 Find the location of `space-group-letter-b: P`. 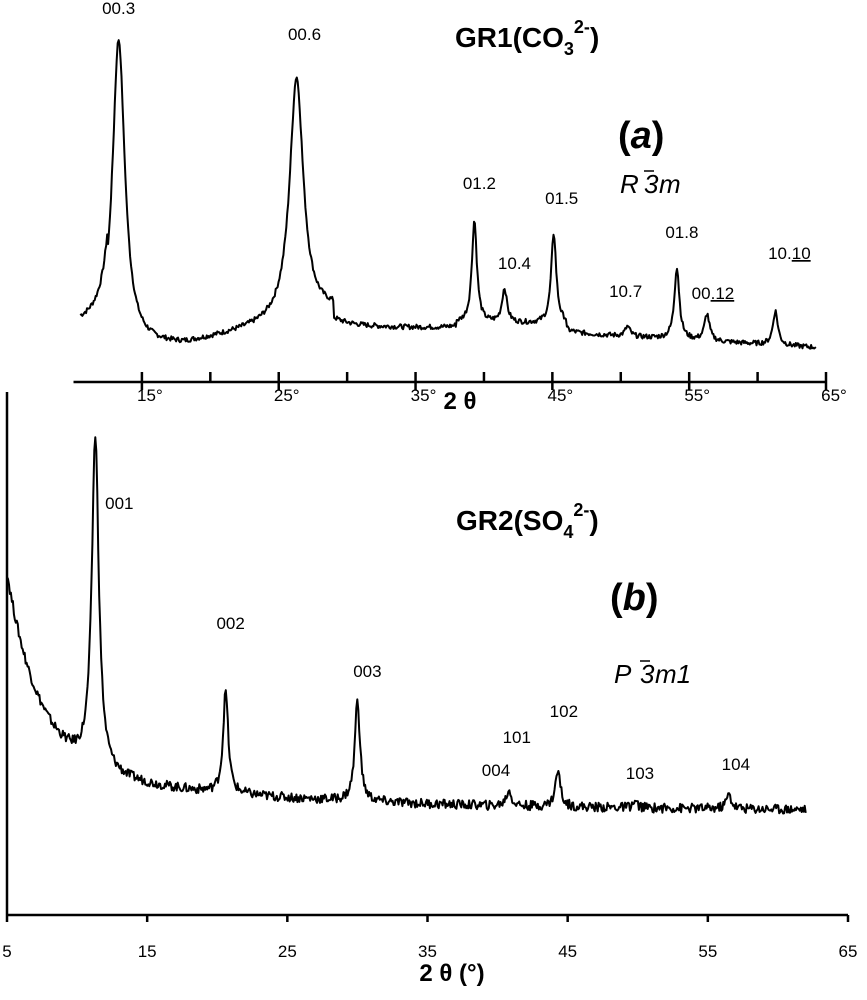

space-group-letter-b: P is located at coordinates (623, 674).